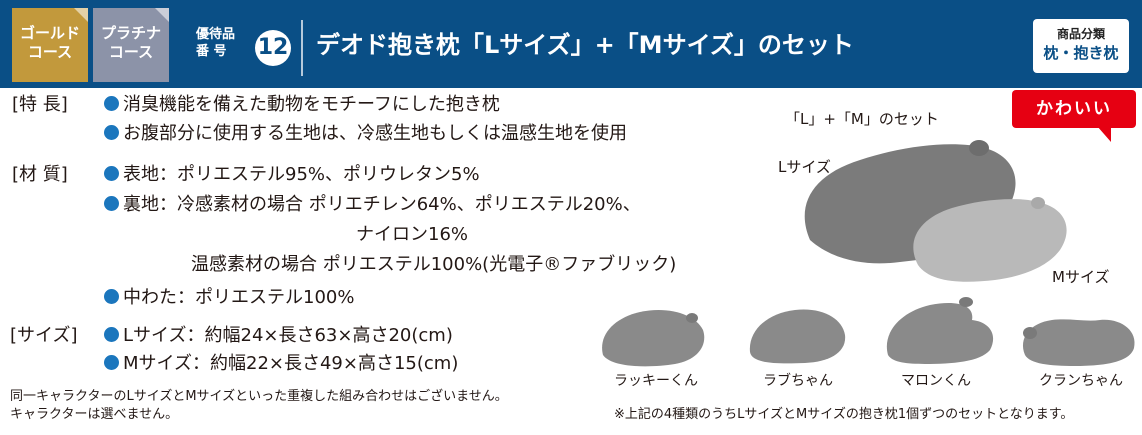 Image resolution: width=1142 pixels, height=435 pixels. I want to click on material-label: [材 質], so click(40, 174).